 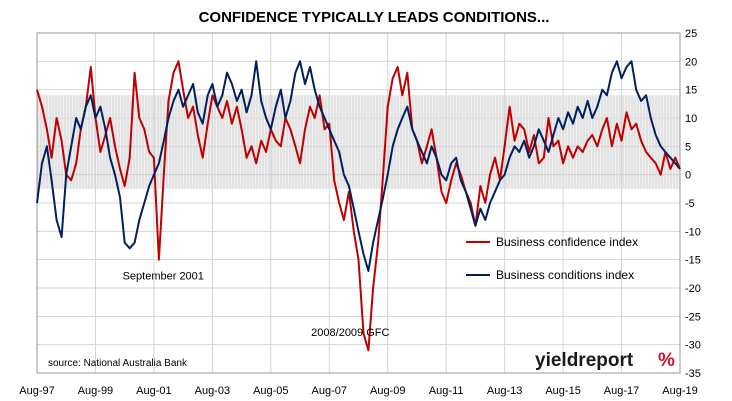 I want to click on brand-logo: yieldreport %, so click(x=605, y=360).